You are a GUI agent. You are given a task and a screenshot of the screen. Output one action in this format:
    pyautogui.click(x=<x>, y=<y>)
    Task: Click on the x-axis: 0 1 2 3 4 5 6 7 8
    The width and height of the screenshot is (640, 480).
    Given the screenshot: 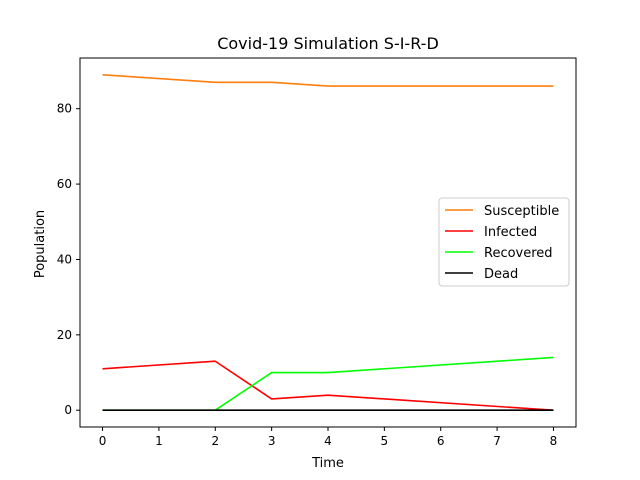 What is the action you would take?
    pyautogui.click(x=328, y=437)
    